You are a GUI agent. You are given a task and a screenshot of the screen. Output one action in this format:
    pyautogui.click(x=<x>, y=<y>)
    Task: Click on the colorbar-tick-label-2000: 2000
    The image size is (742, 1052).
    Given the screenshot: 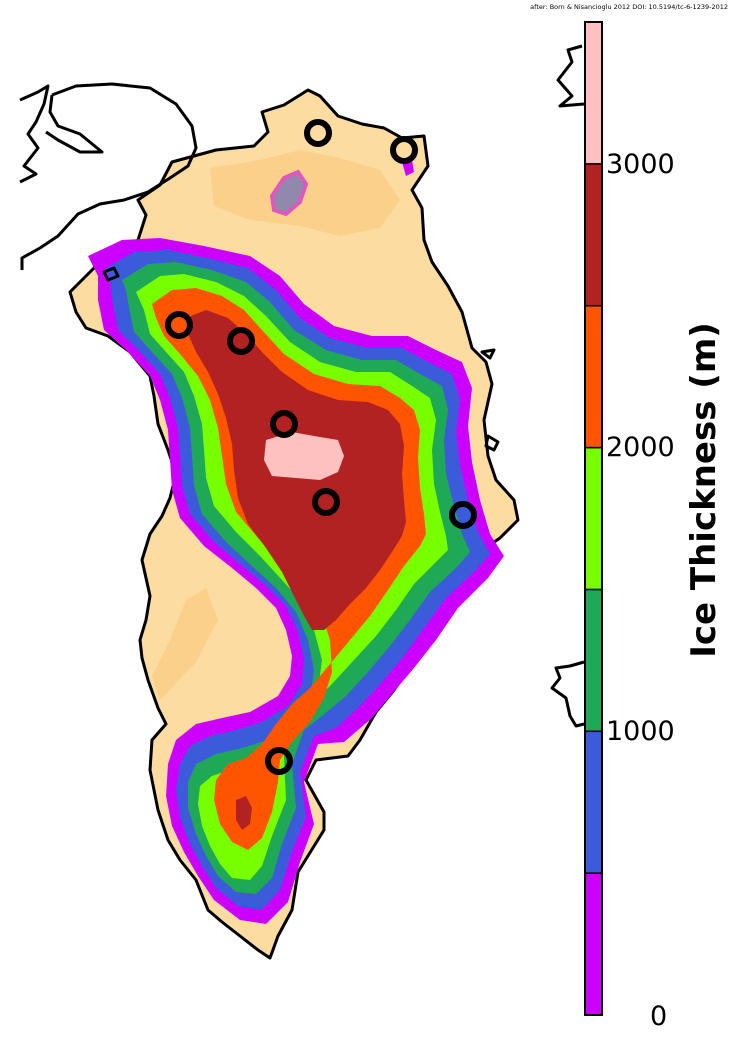 What is the action you would take?
    pyautogui.click(x=640, y=447)
    